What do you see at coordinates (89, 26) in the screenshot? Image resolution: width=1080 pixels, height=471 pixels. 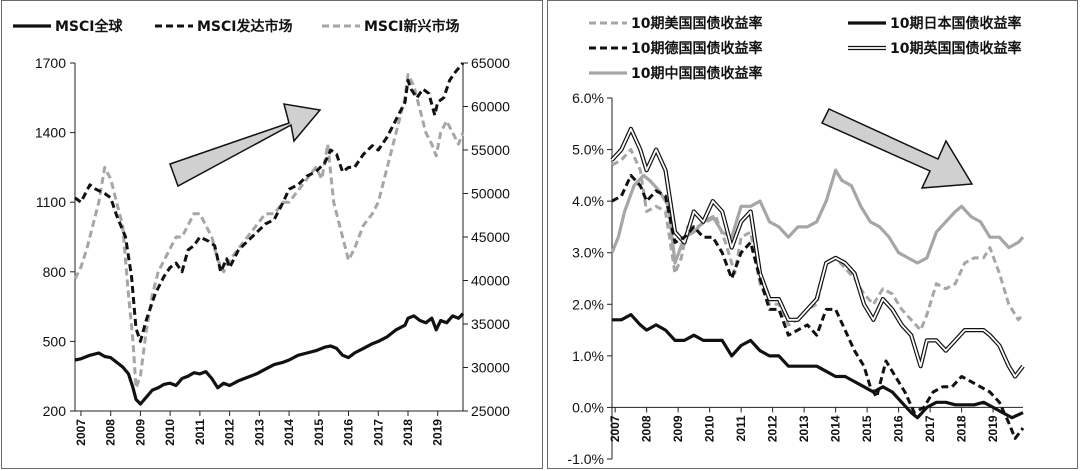 I see `legend-label: MSCI全球` at bounding box center [89, 26].